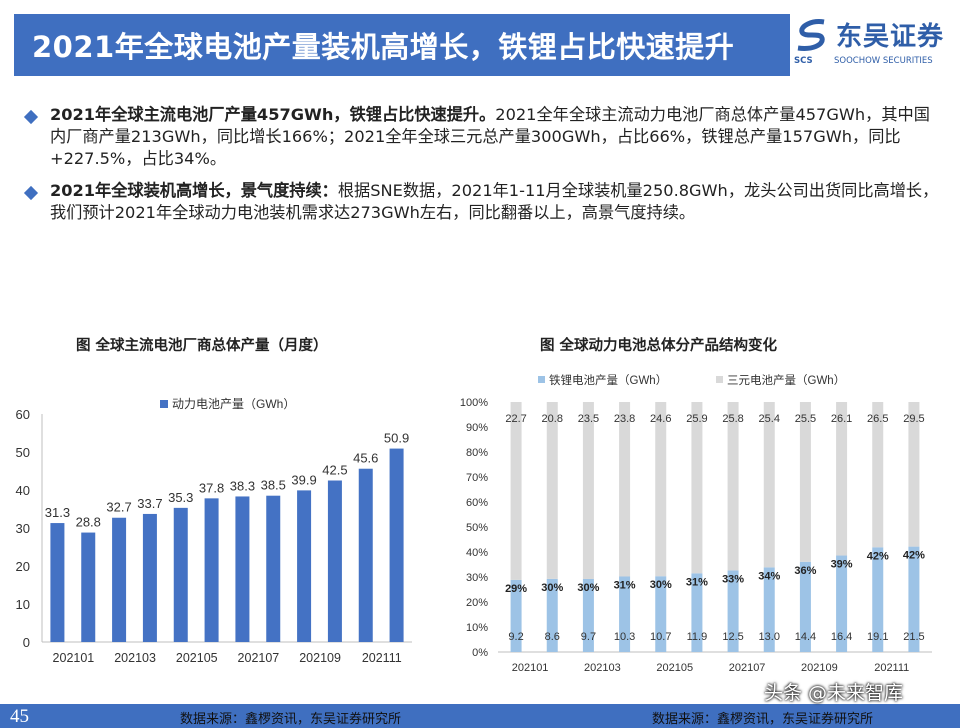 The image size is (960, 728). I want to click on watermark: 头条 @未来智库, so click(834, 693).